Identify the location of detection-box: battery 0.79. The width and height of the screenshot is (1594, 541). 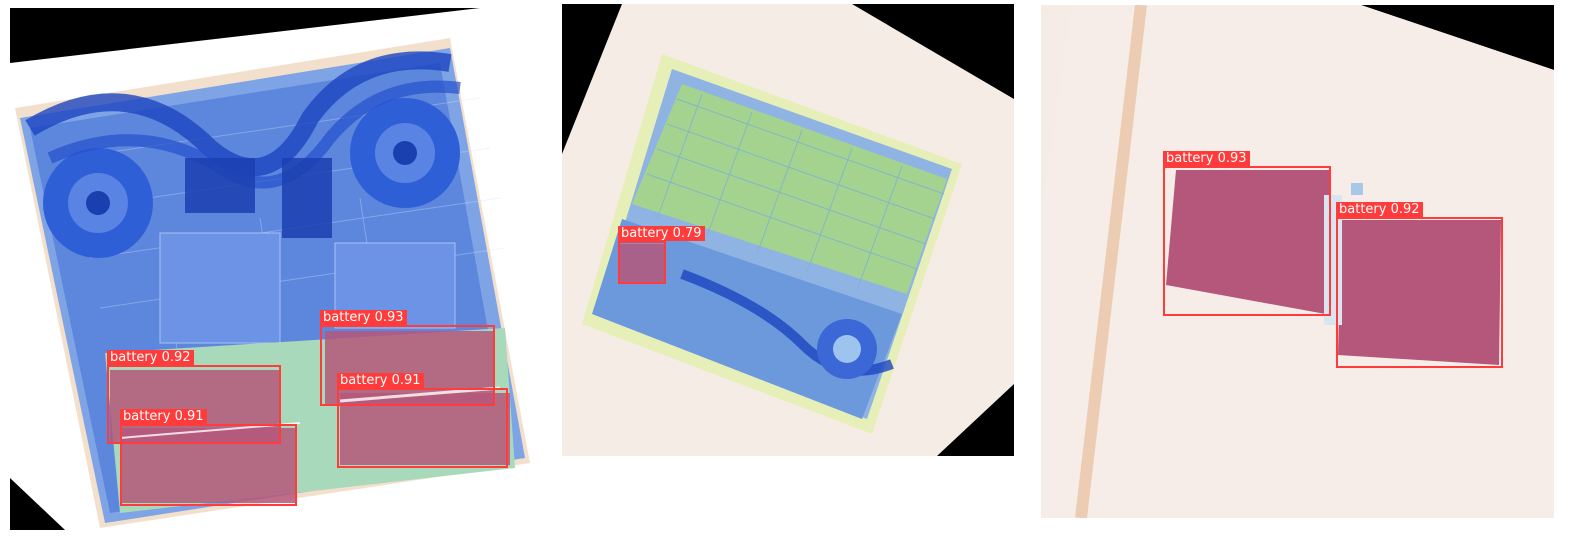
(661, 255).